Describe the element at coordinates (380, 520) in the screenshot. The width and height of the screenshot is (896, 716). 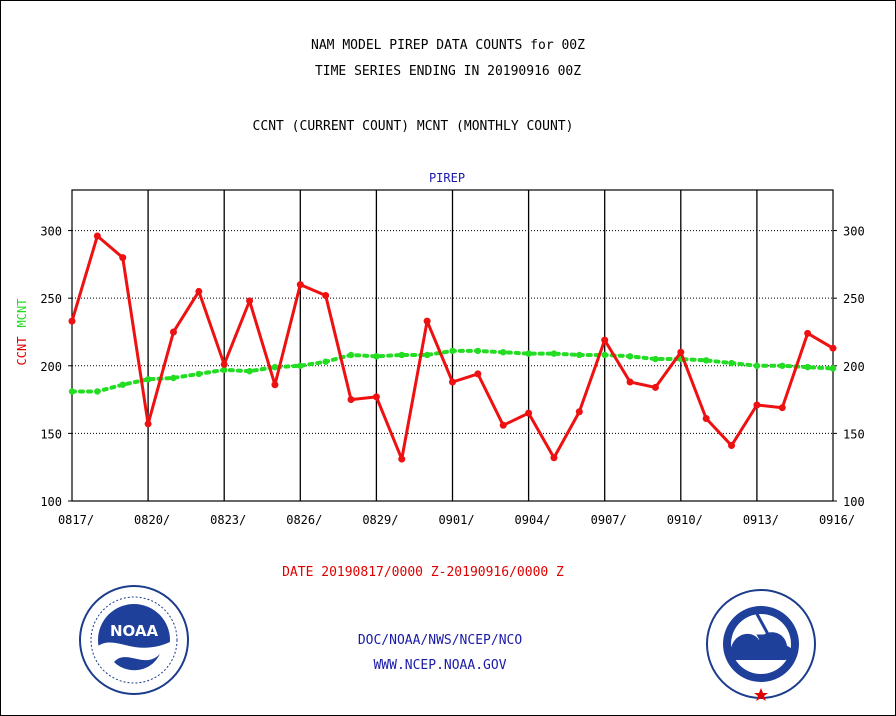
I see `x-tick-label: 0829/` at that location.